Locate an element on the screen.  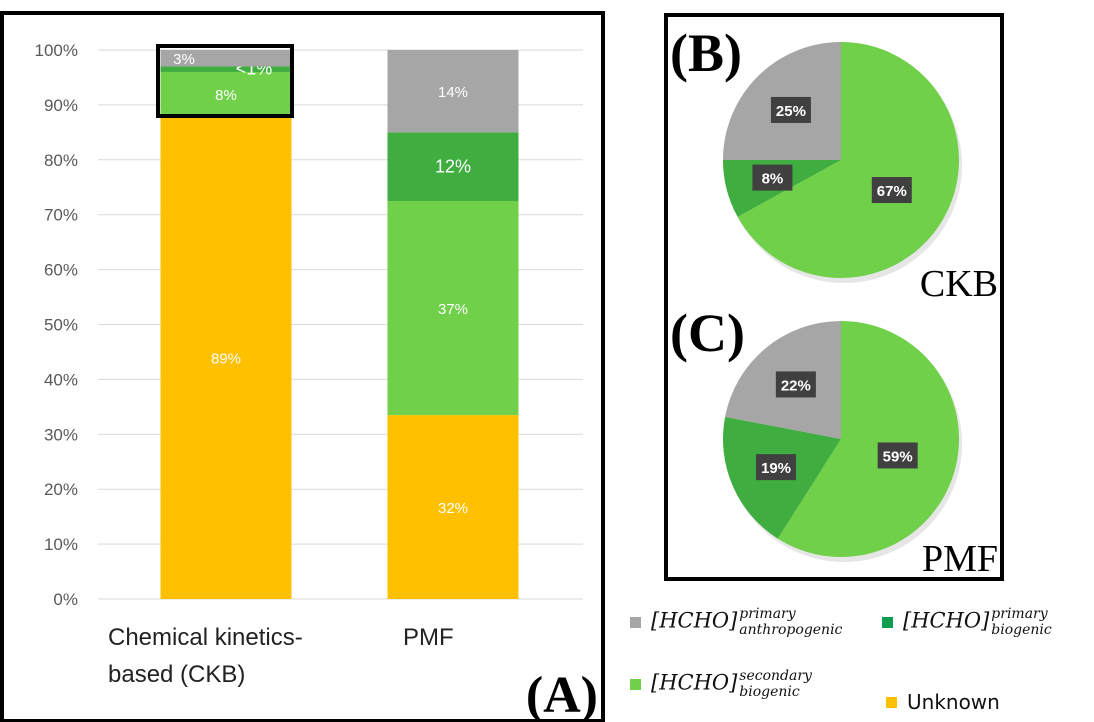
data-label: 37% is located at coordinates (453, 309).